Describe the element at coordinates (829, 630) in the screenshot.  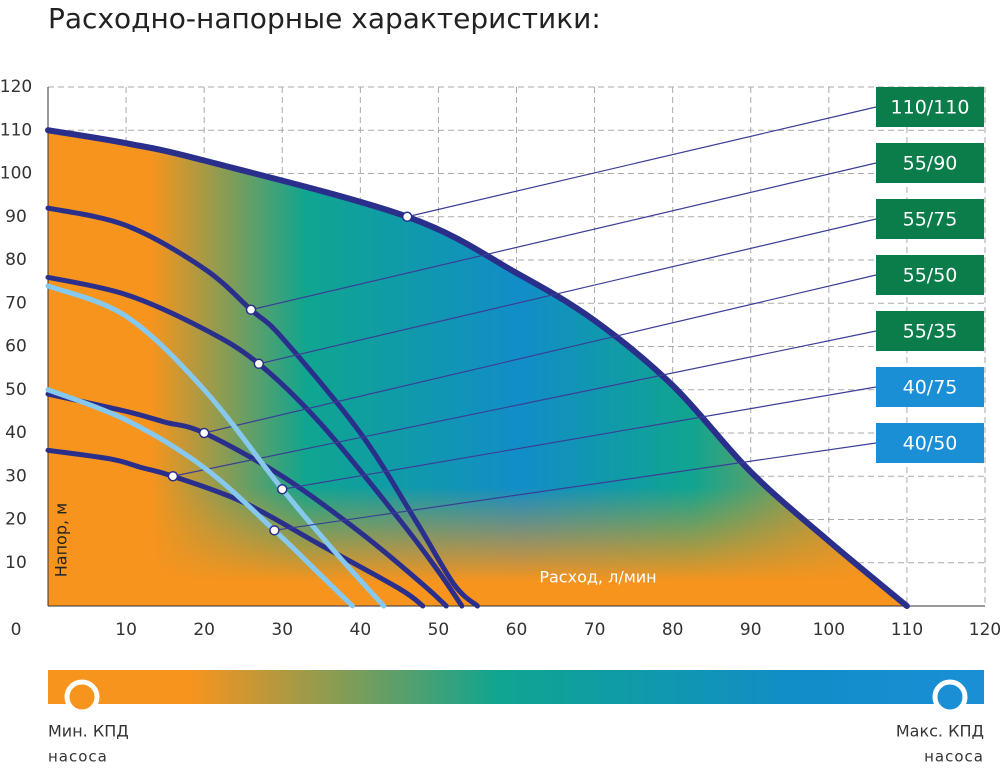
I see `x-tick-label: 100` at that location.